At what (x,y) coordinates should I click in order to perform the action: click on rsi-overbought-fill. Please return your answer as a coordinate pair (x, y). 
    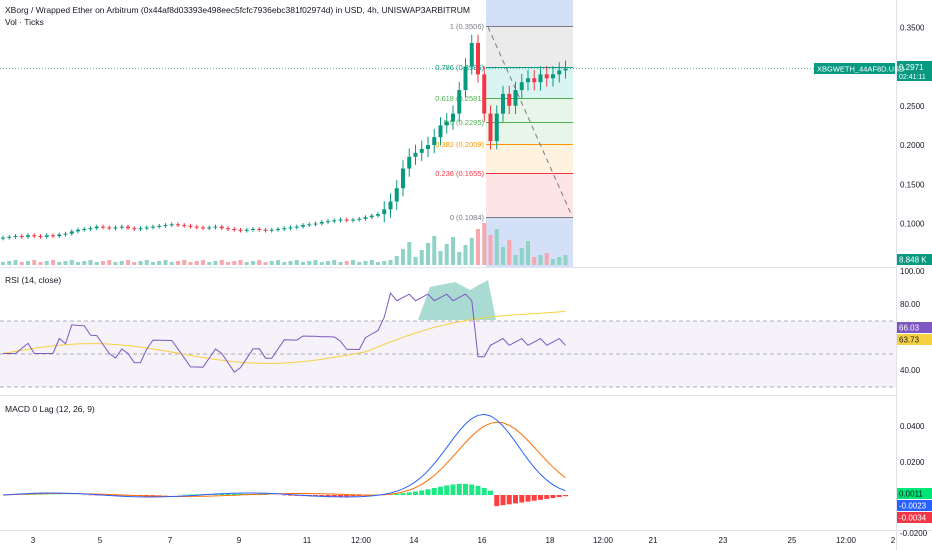
    Looking at the image, I should click on (457, 300).